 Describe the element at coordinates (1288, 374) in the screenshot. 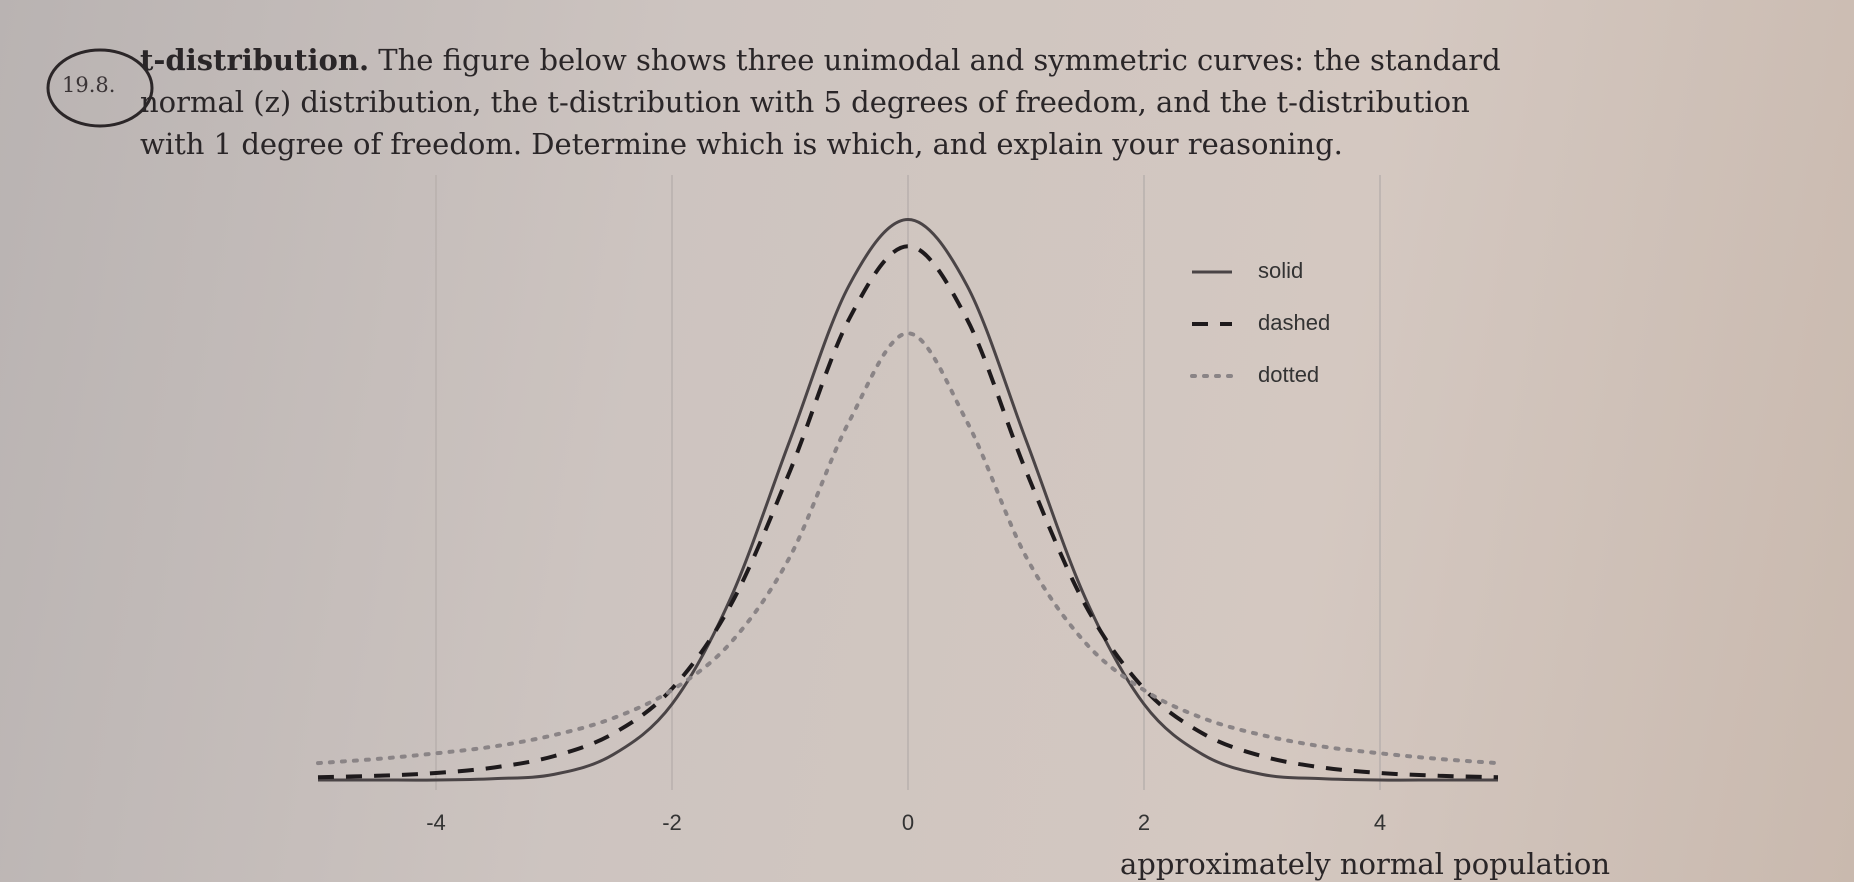

I see `legend-label: dotted` at that location.